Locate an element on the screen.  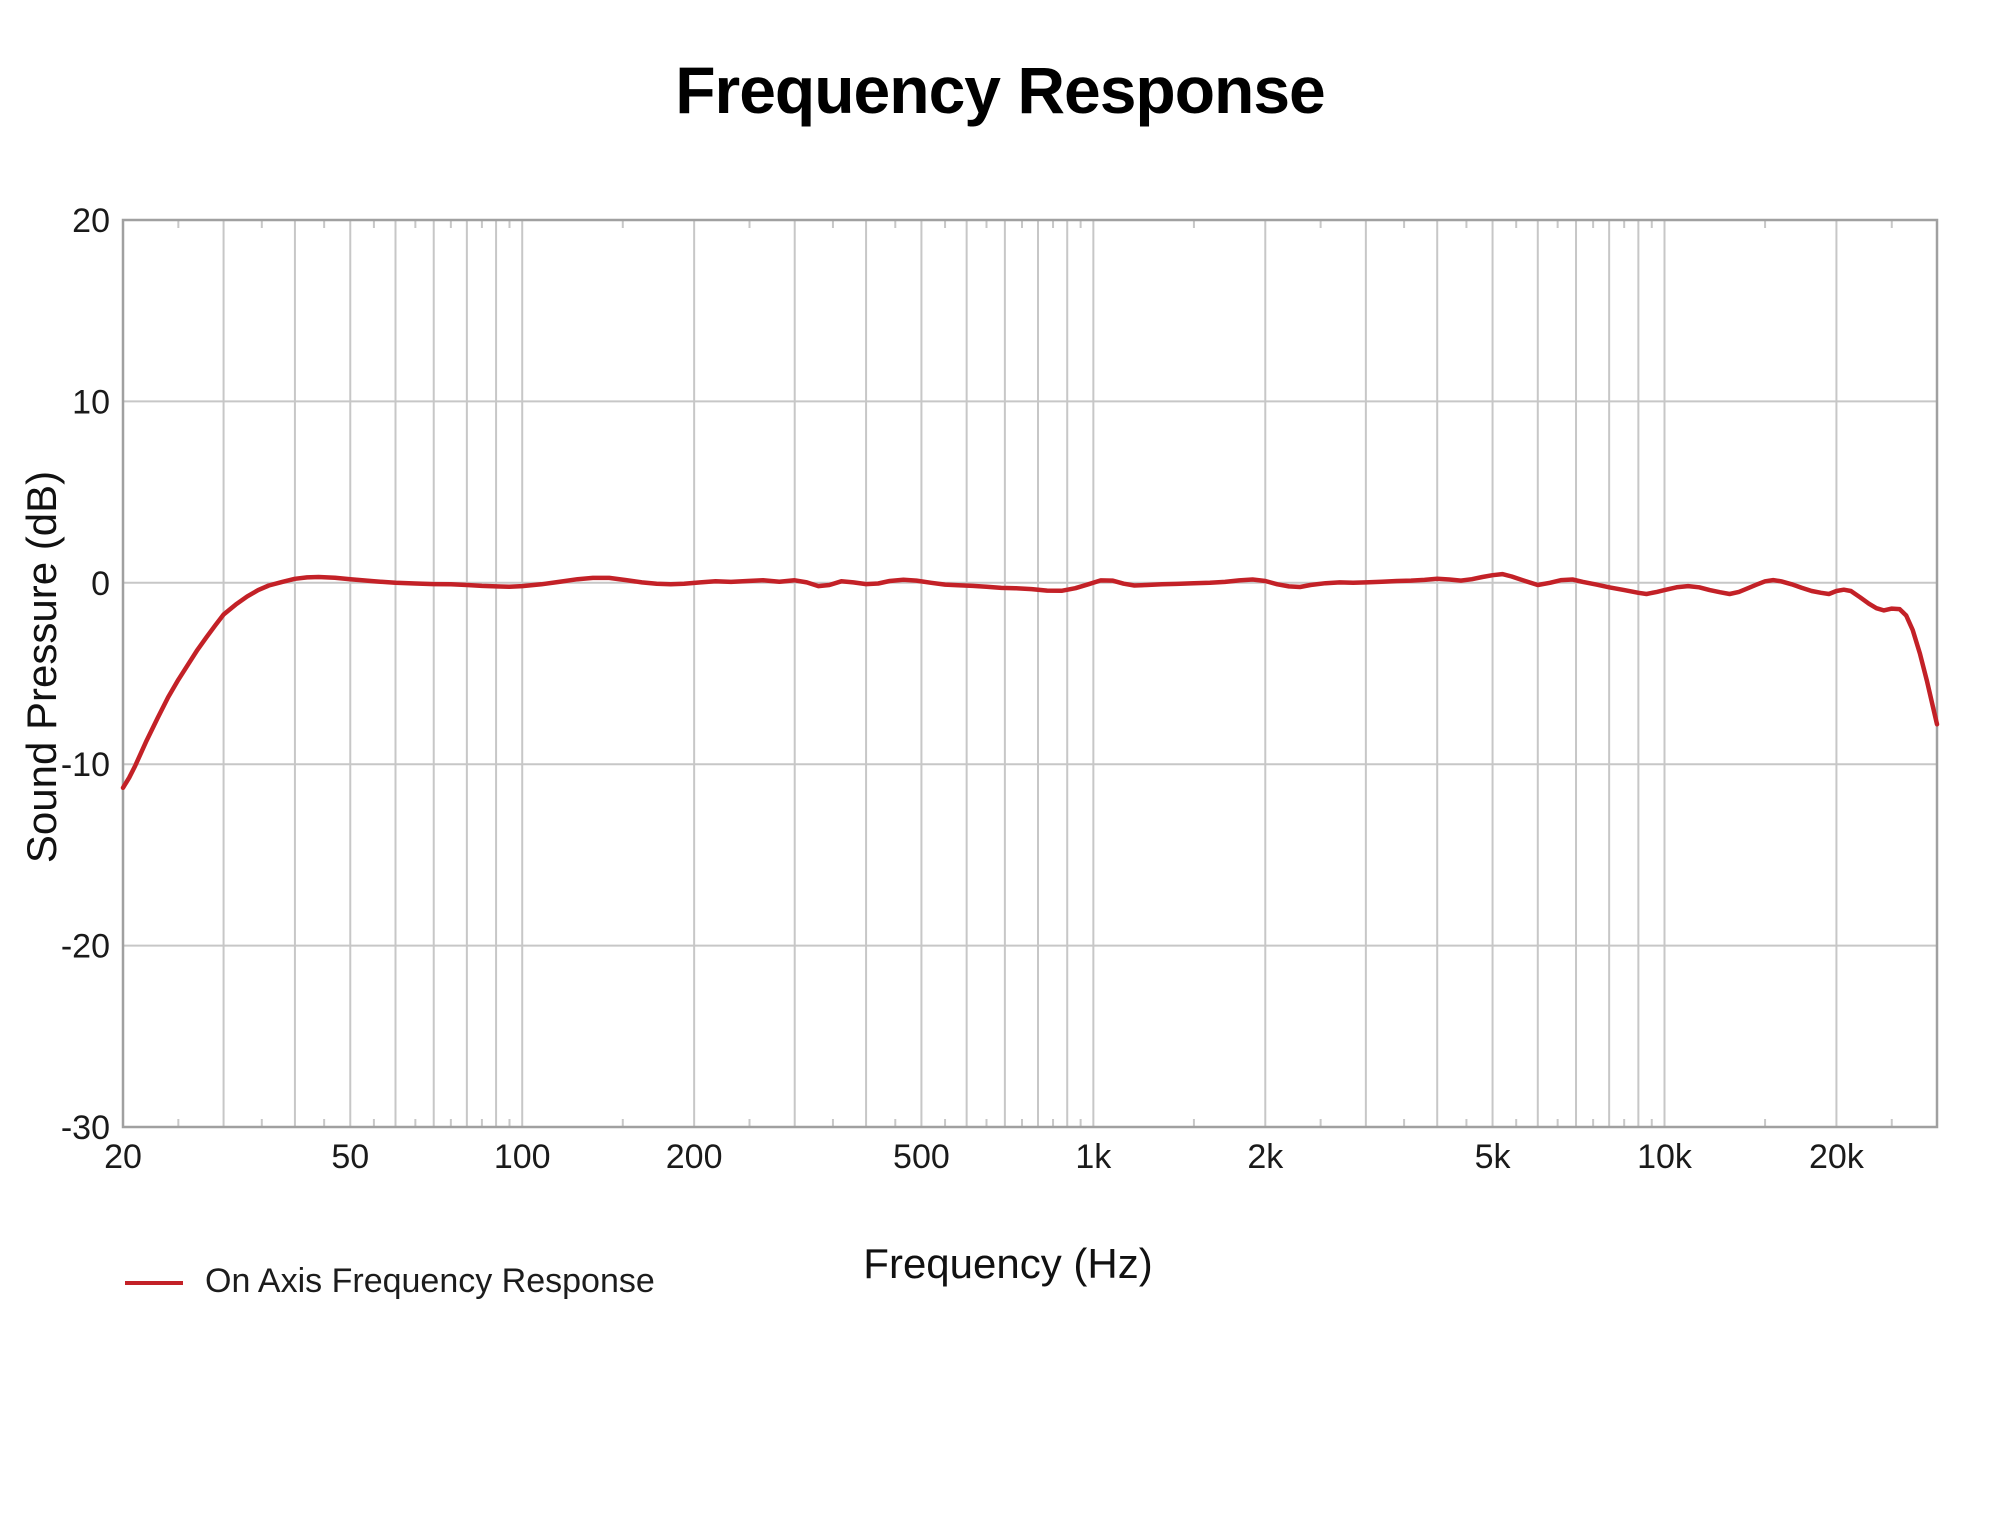
x-tick-label: 500 is located at coordinates (921, 1157).